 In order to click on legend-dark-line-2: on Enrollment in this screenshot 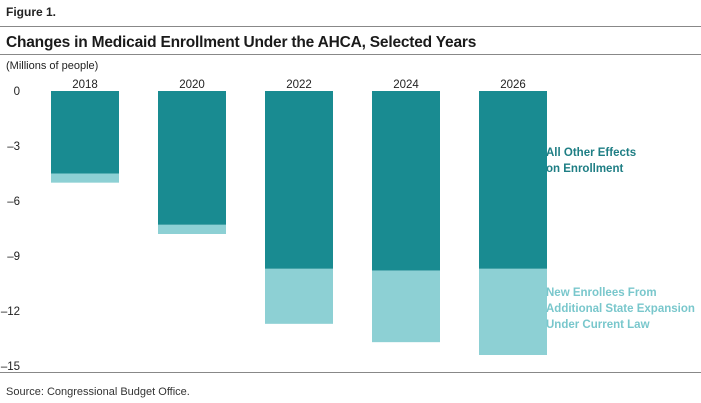, I will do `click(585, 169)`.